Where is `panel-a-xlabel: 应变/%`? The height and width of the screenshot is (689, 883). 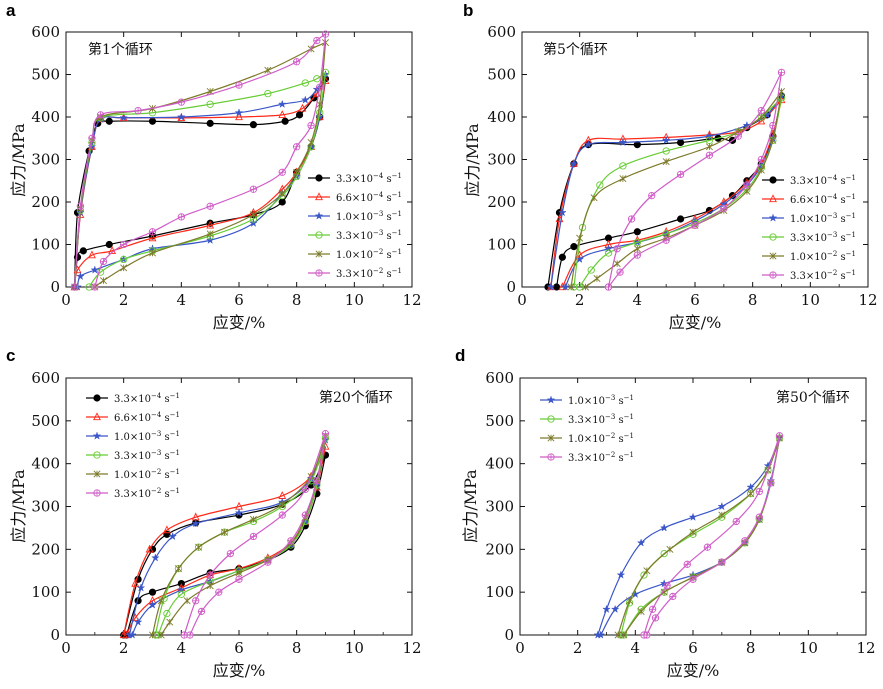 panel-a-xlabel: 应变/% is located at coordinates (239, 322).